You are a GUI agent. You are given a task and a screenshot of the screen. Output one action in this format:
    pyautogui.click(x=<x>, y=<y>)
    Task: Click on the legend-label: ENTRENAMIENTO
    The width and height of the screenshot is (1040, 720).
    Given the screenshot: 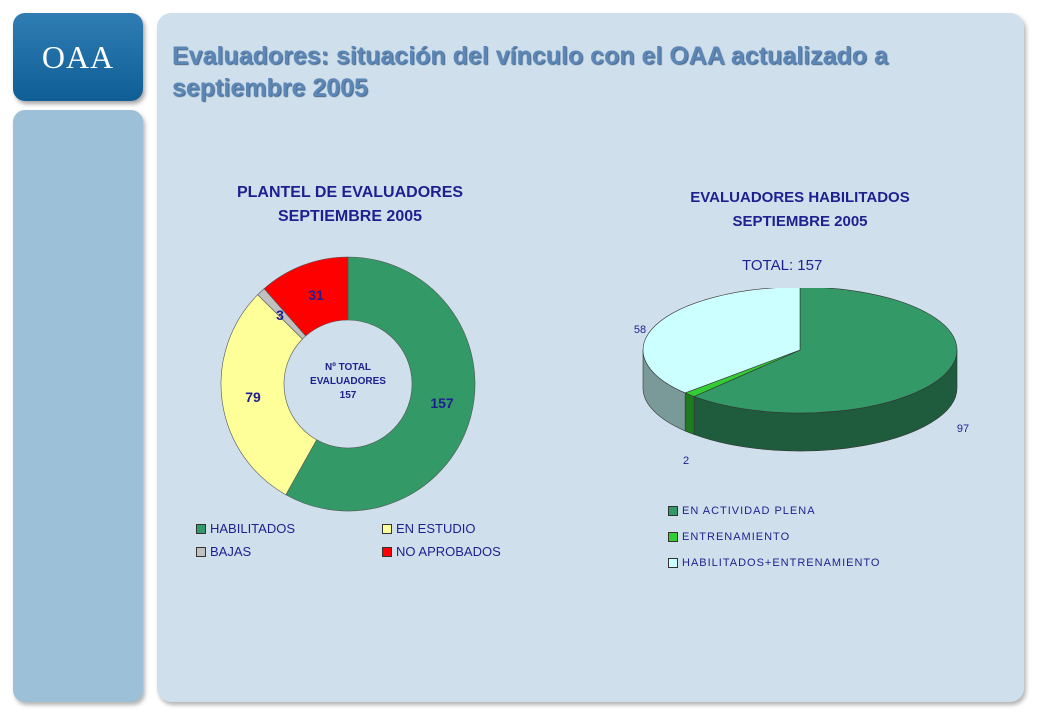 What is the action you would take?
    pyautogui.click(x=736, y=537)
    